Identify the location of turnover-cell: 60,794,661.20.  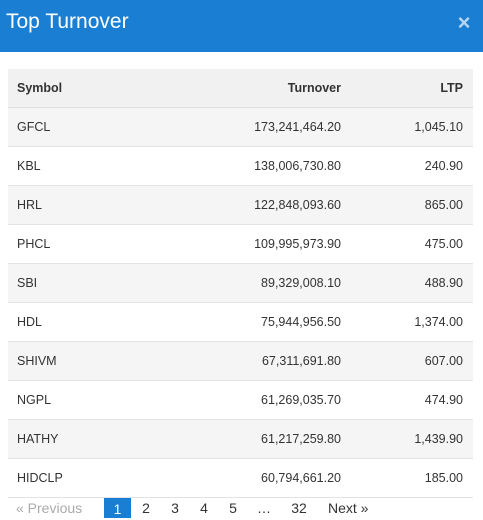
(254, 478).